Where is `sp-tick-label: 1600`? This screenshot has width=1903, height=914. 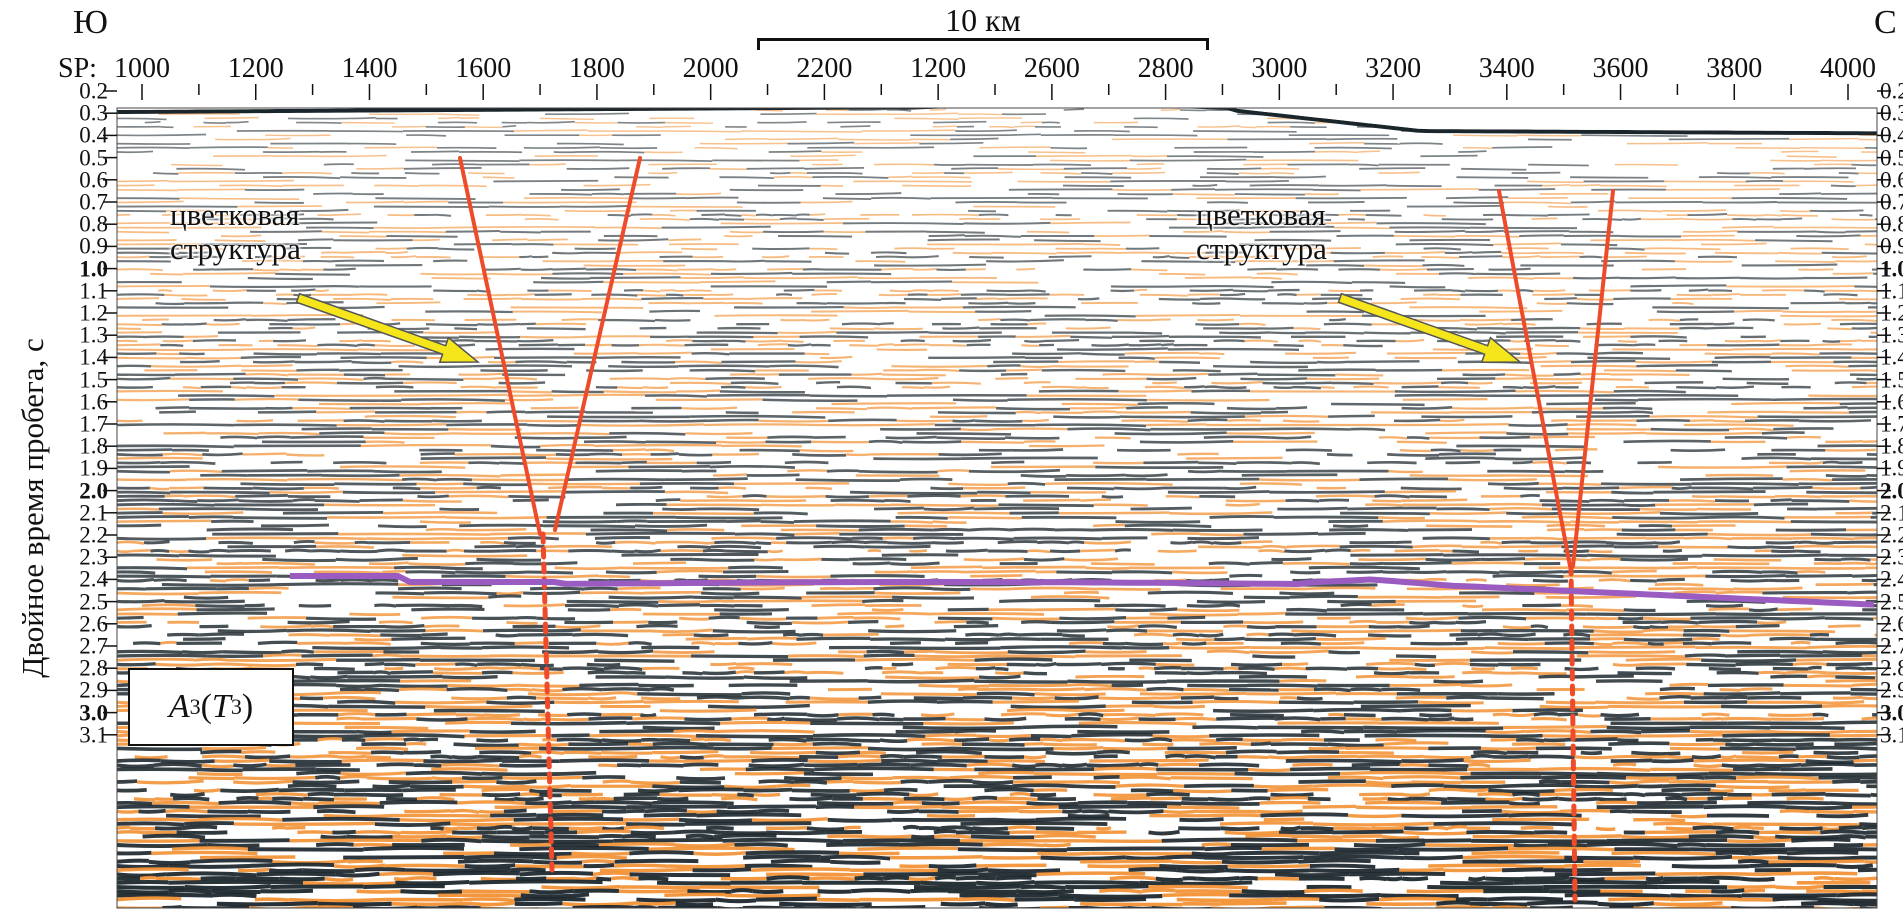 sp-tick-label: 1600 is located at coordinates (483, 68).